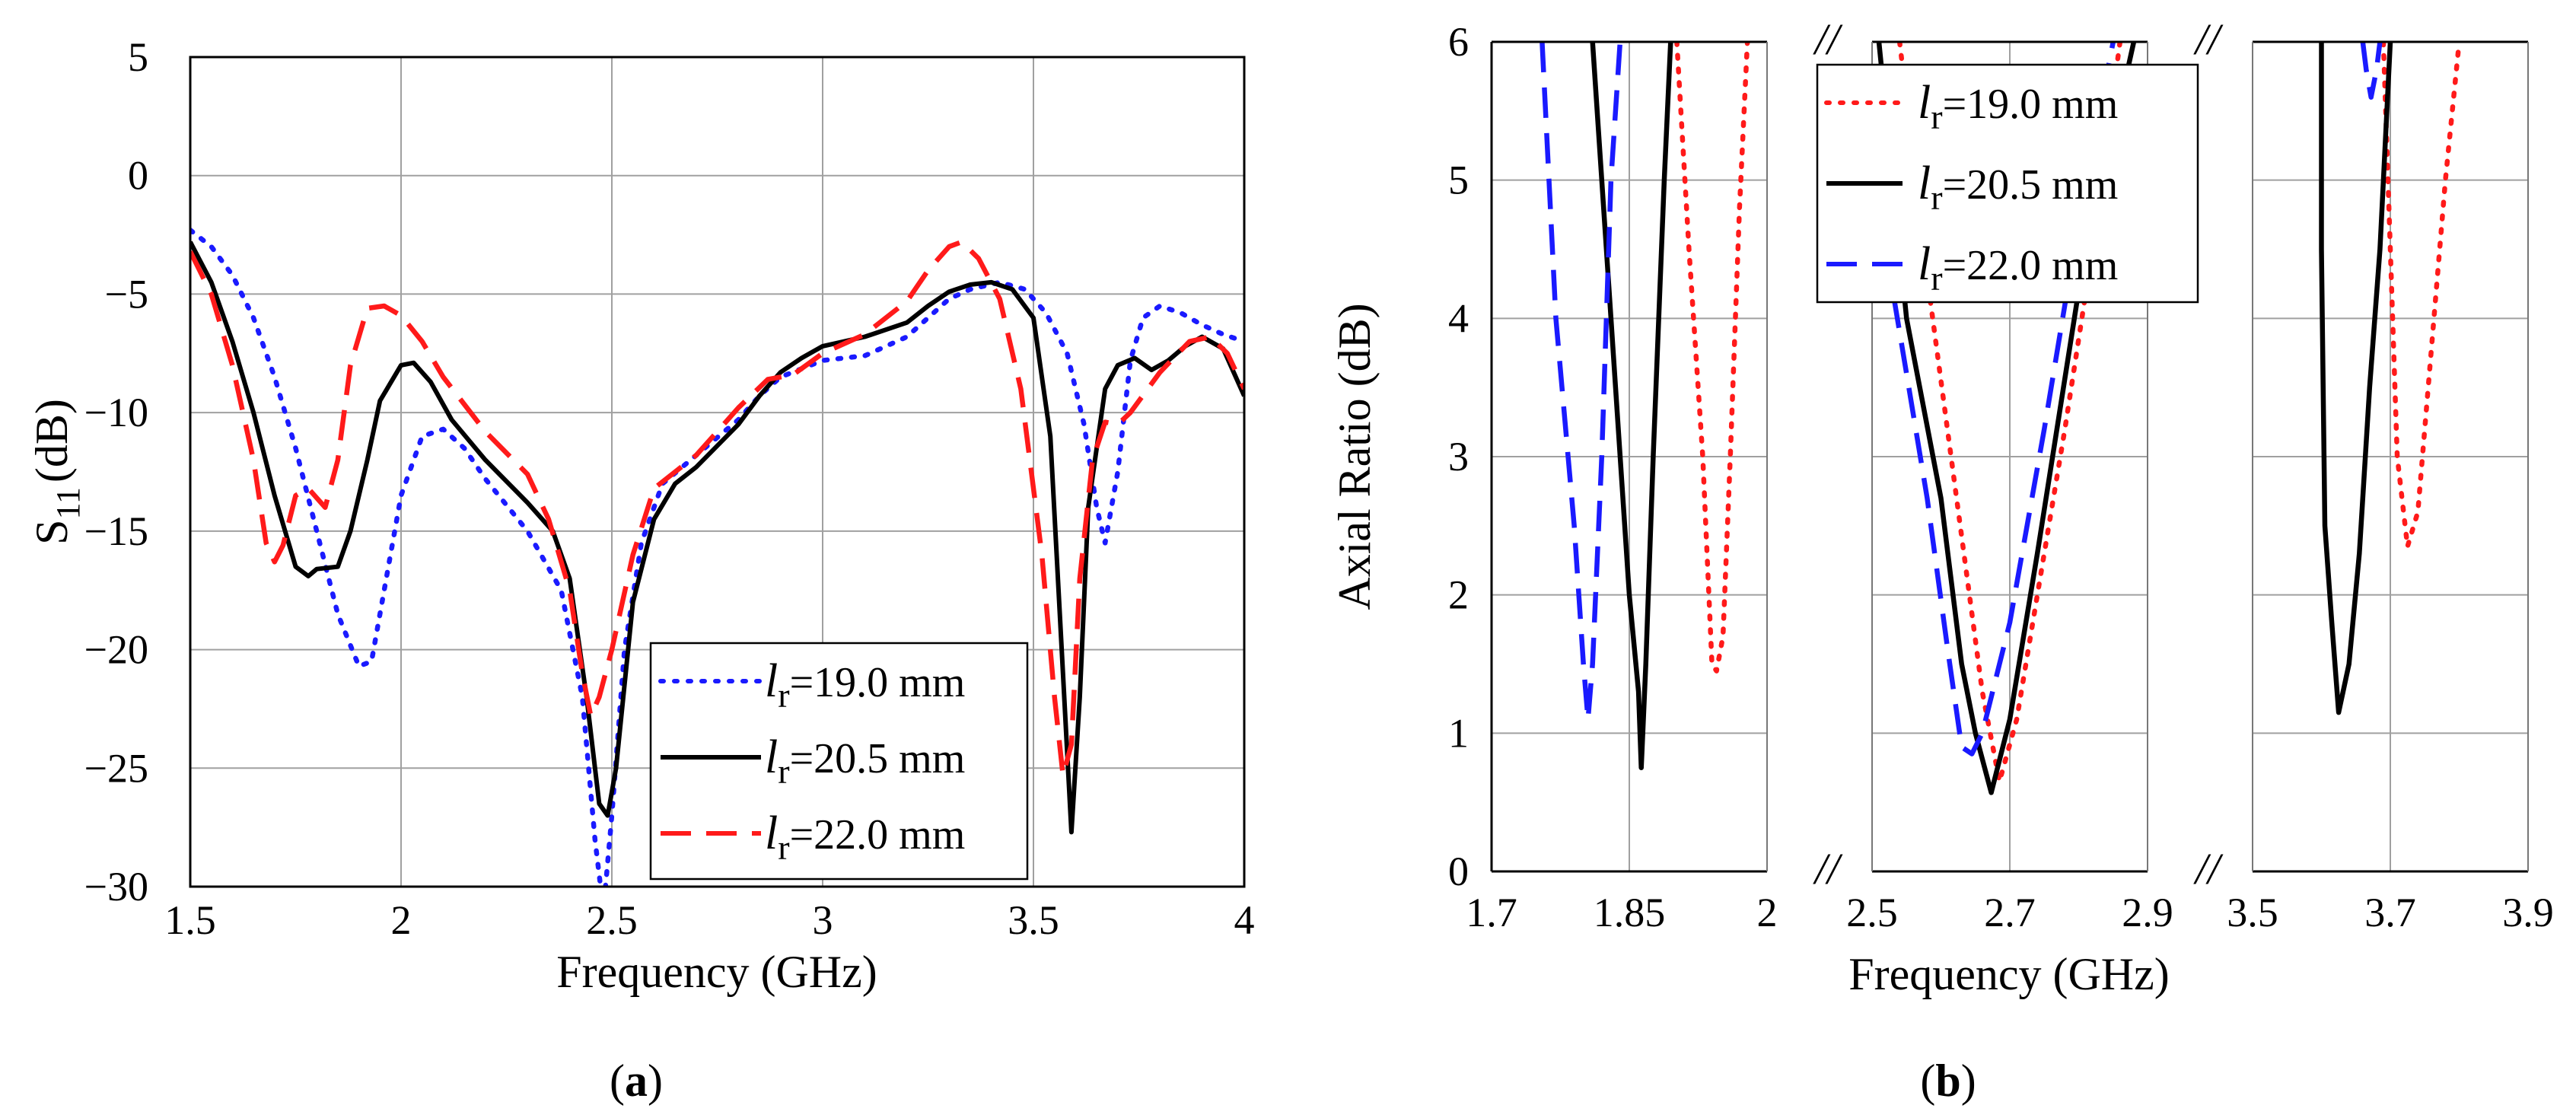  What do you see at coordinates (617, 1081) in the screenshot?
I see `panel-a-caption-open: (` at bounding box center [617, 1081].